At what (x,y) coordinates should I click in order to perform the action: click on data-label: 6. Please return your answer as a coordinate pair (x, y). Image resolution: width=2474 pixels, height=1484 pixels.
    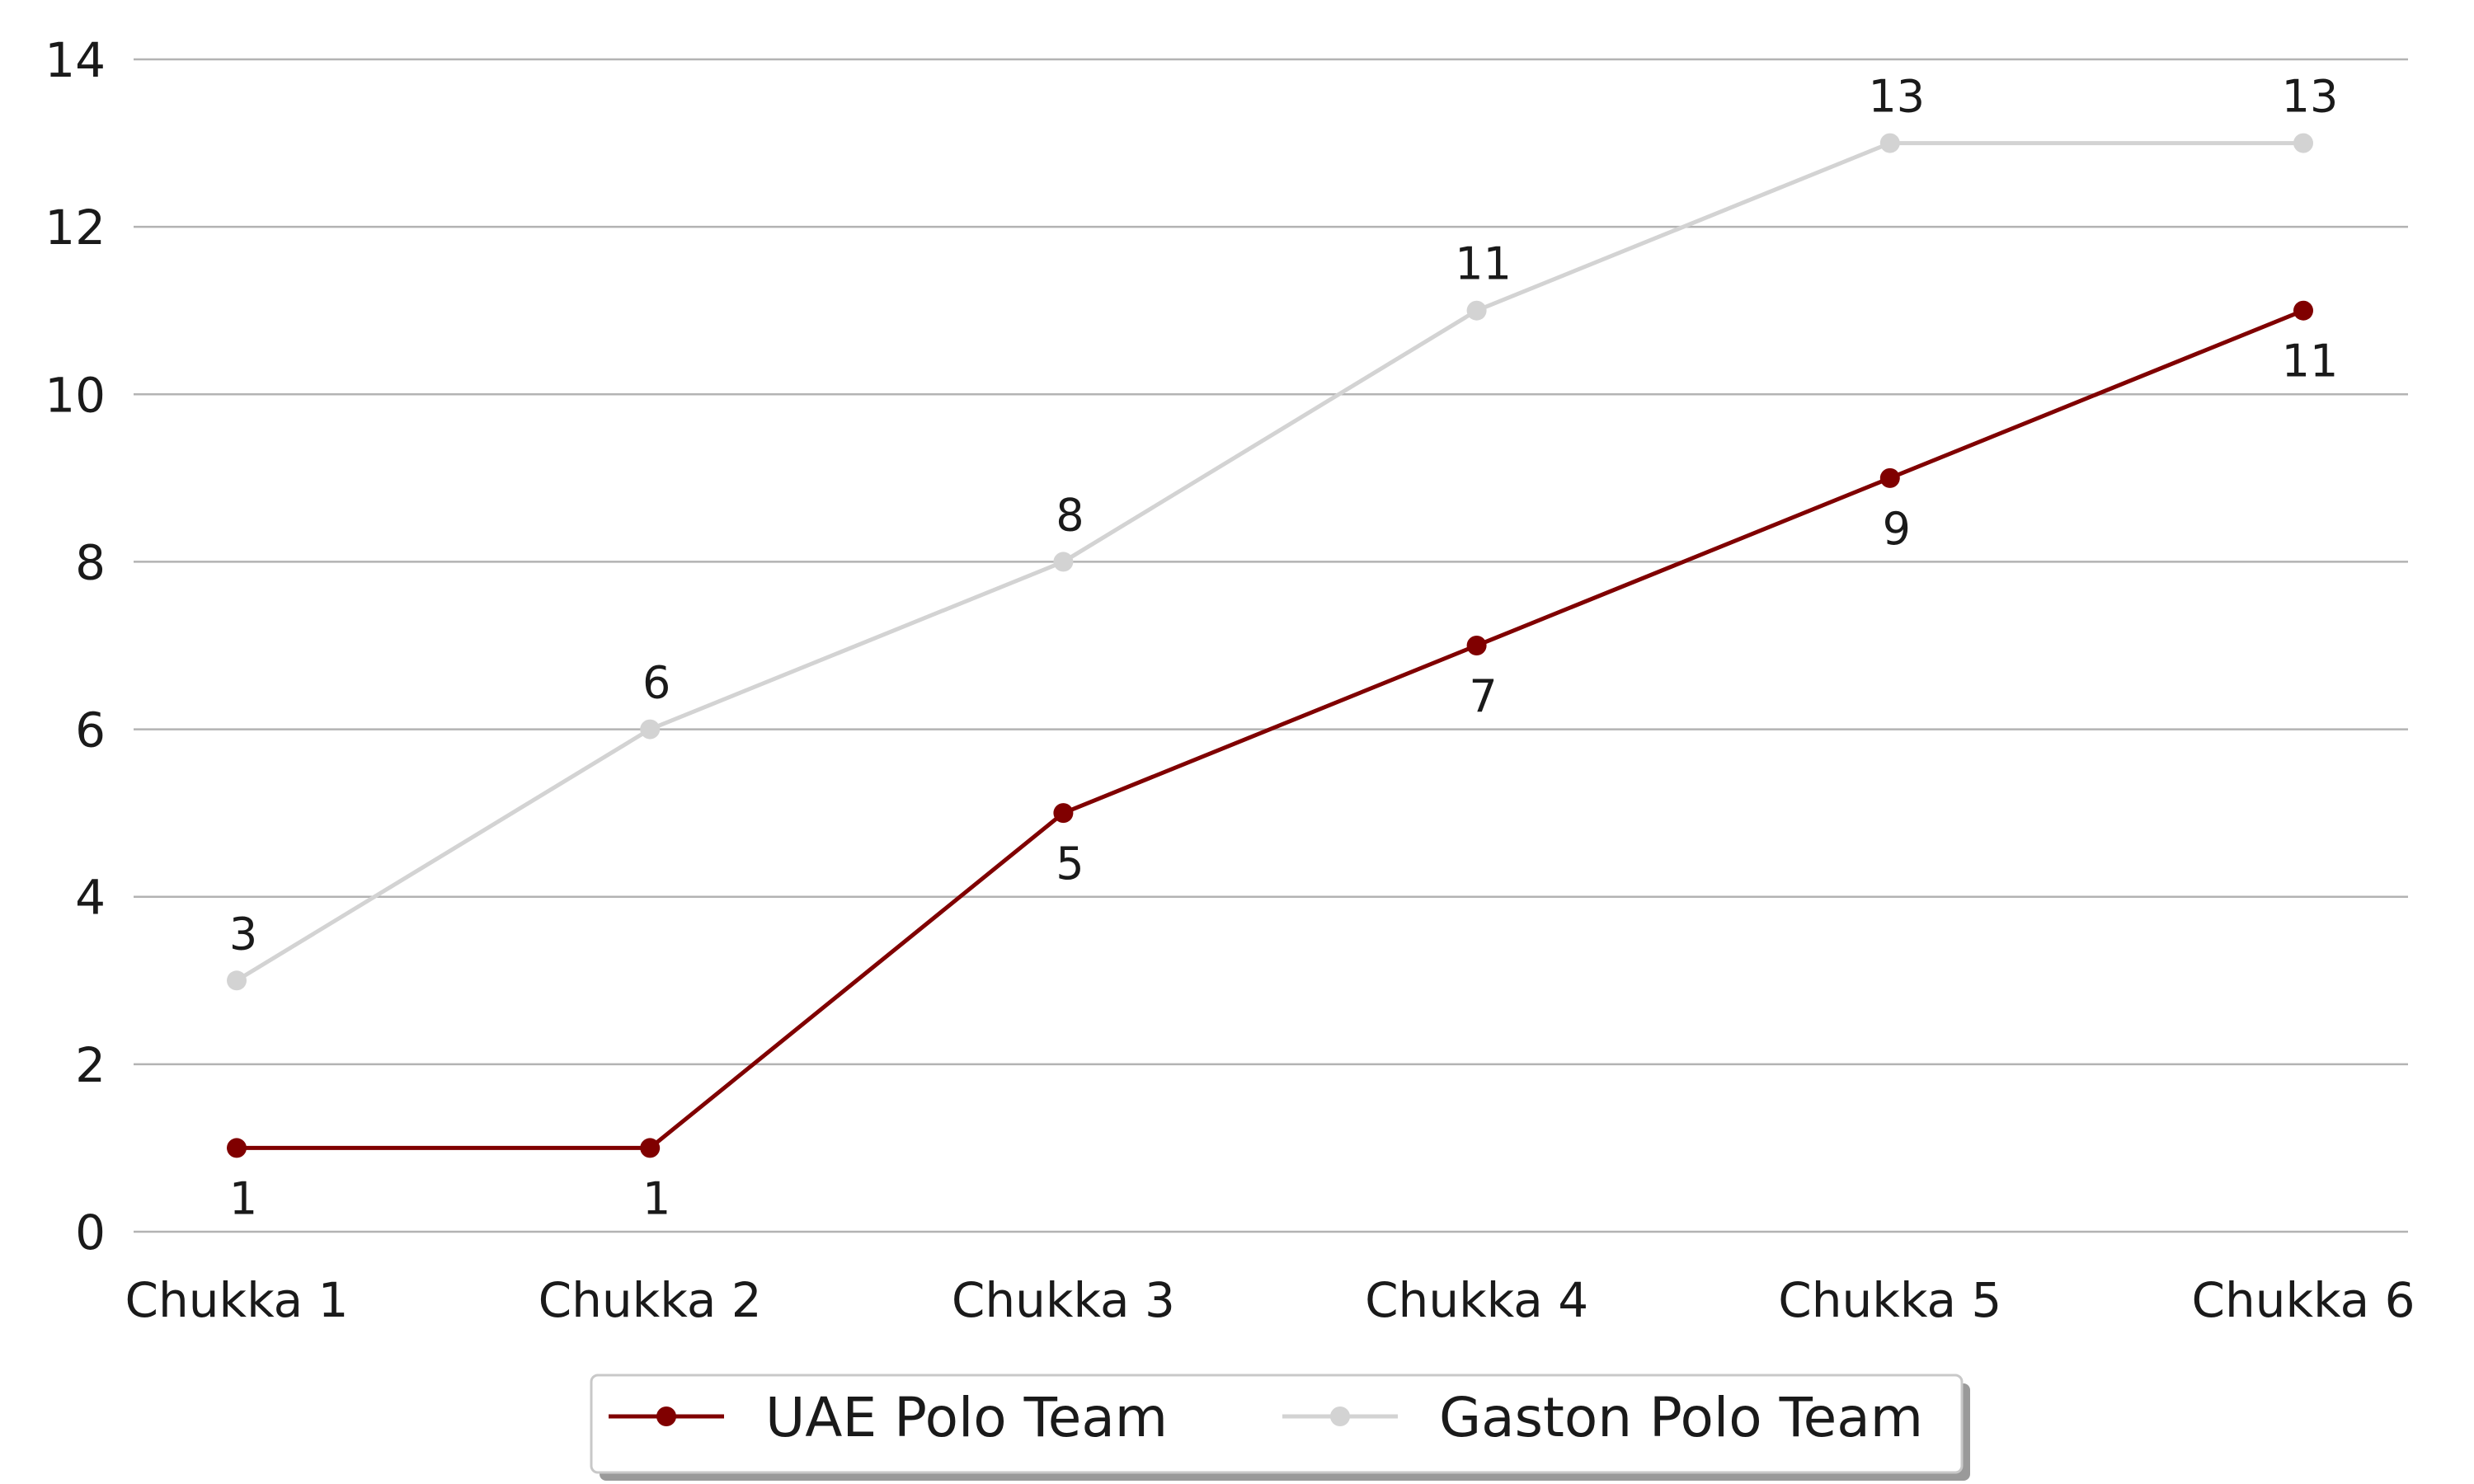
    Looking at the image, I should click on (656, 683).